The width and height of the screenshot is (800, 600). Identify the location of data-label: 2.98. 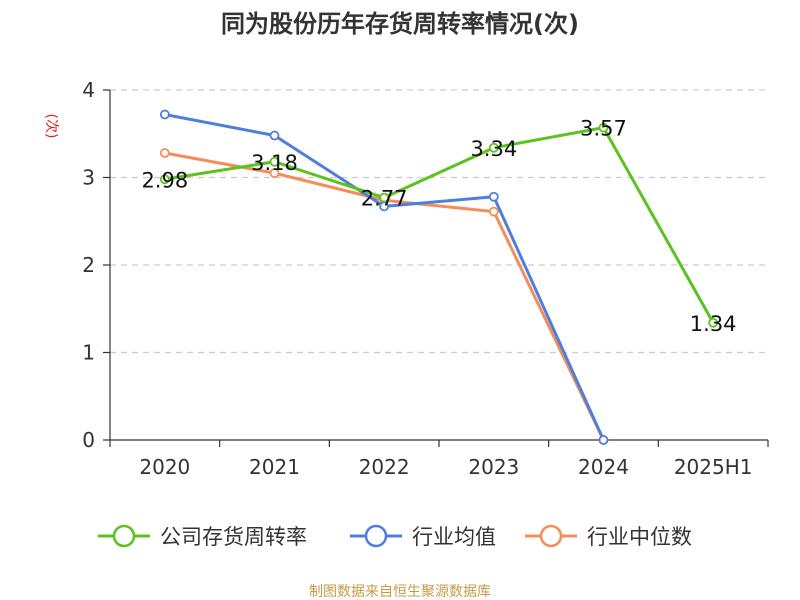
(164, 180).